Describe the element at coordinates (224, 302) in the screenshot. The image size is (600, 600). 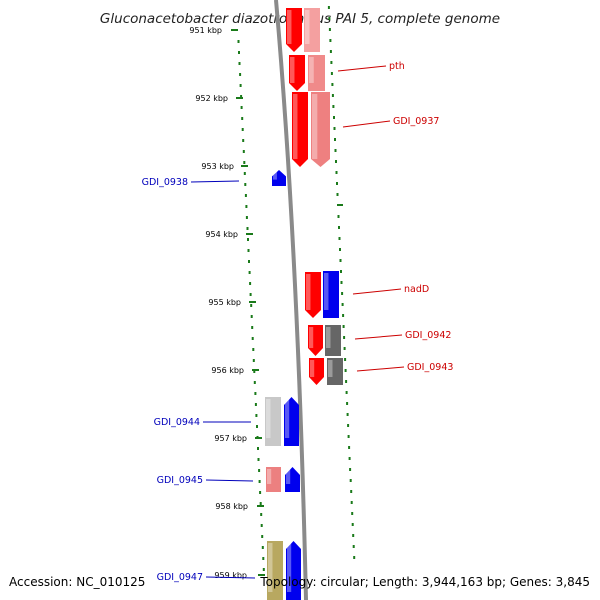
I see `scale-tick-label: 955 kbp` at that location.